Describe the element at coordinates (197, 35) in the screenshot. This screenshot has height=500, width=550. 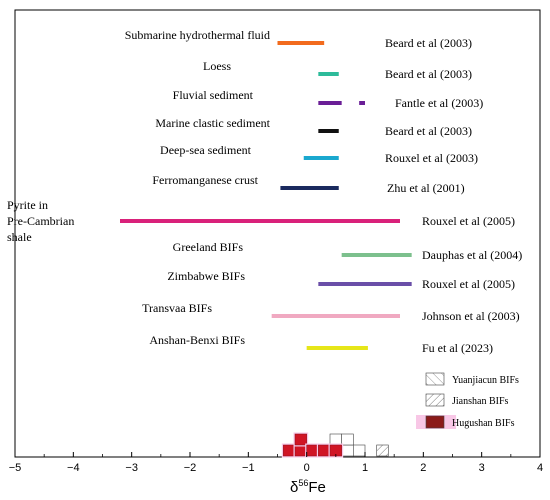
I see `range-label: Submarine hydrothermal fluid` at that location.